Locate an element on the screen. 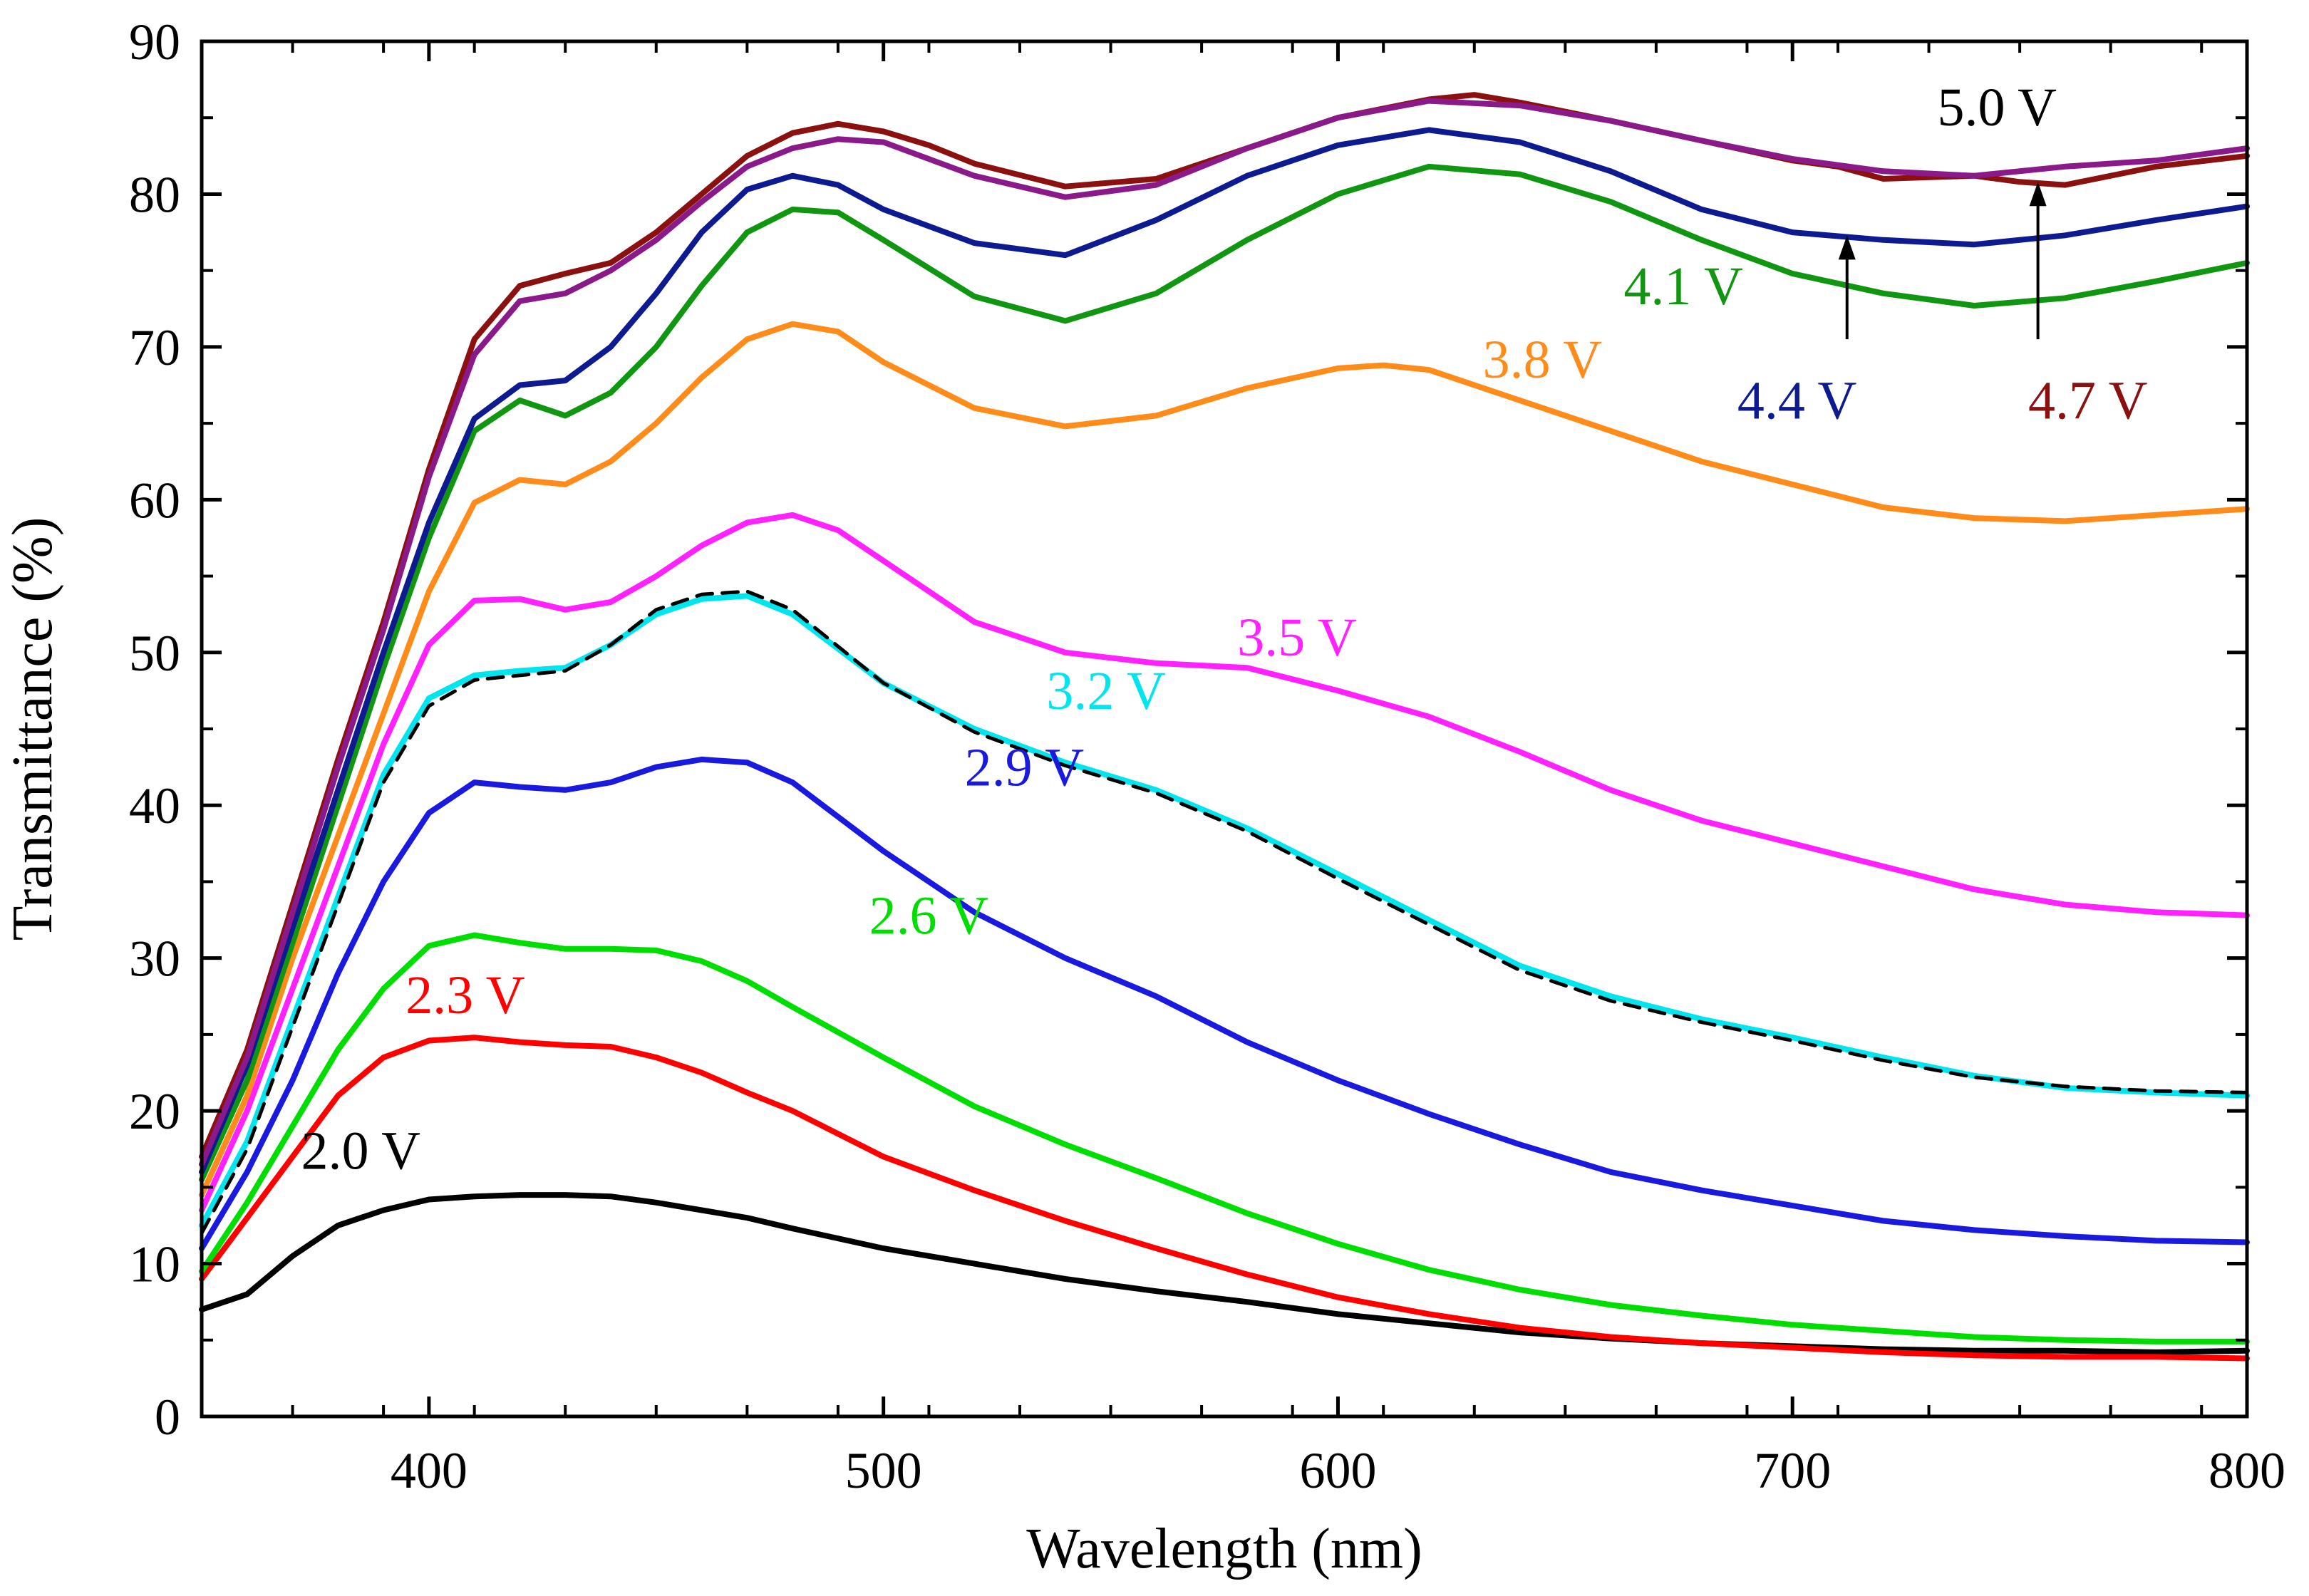 This screenshot has height=1596, width=2309. y-tick-label: 60 is located at coordinates (154, 500).